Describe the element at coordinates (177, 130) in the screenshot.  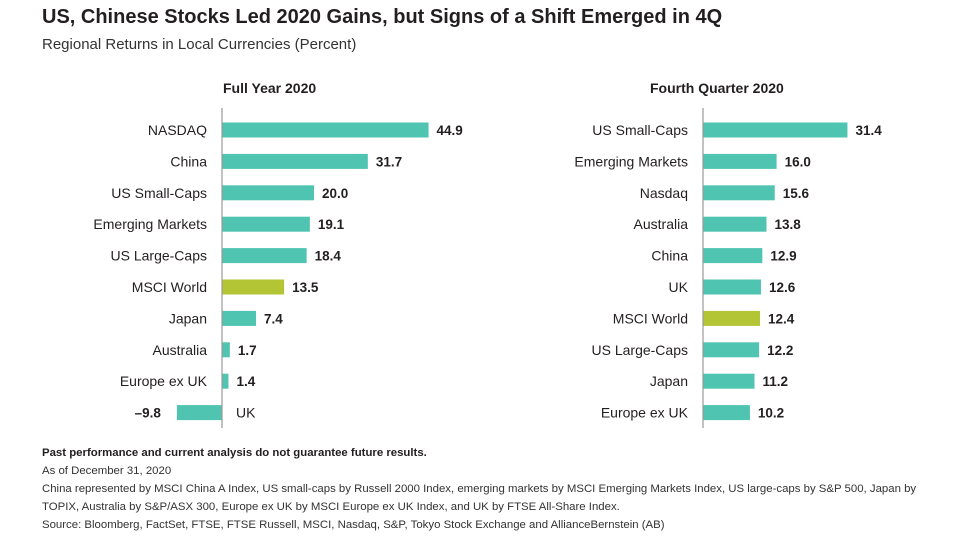
I see `category-label-nasdaq: NASDAQ` at that location.